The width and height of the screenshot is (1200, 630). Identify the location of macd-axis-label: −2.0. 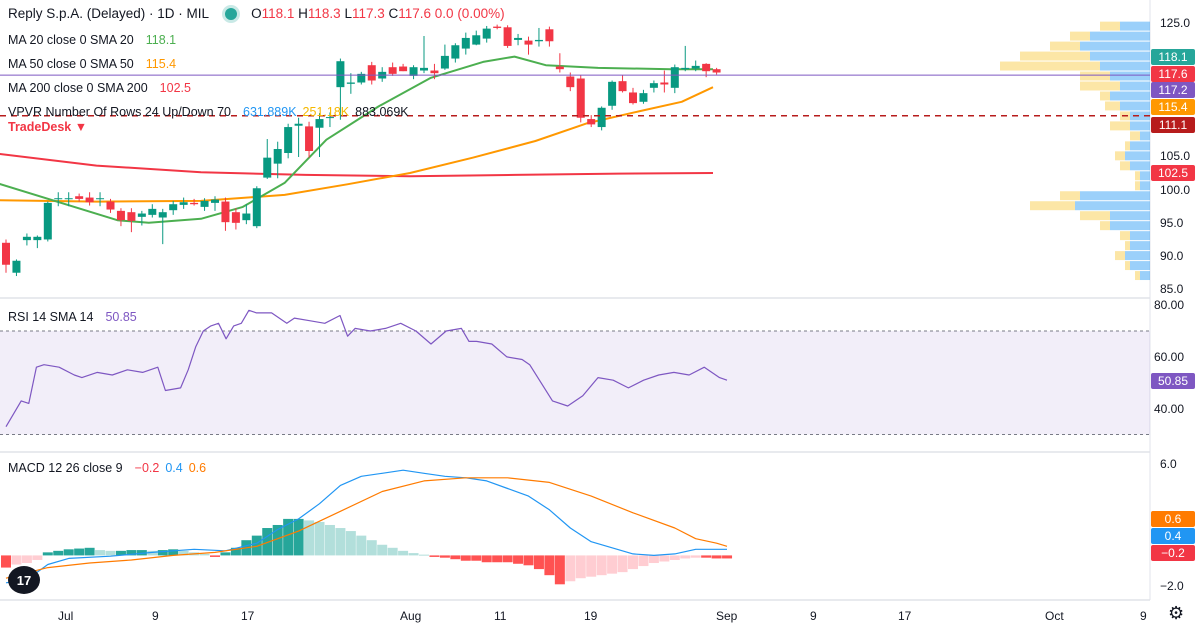
(1172, 585).